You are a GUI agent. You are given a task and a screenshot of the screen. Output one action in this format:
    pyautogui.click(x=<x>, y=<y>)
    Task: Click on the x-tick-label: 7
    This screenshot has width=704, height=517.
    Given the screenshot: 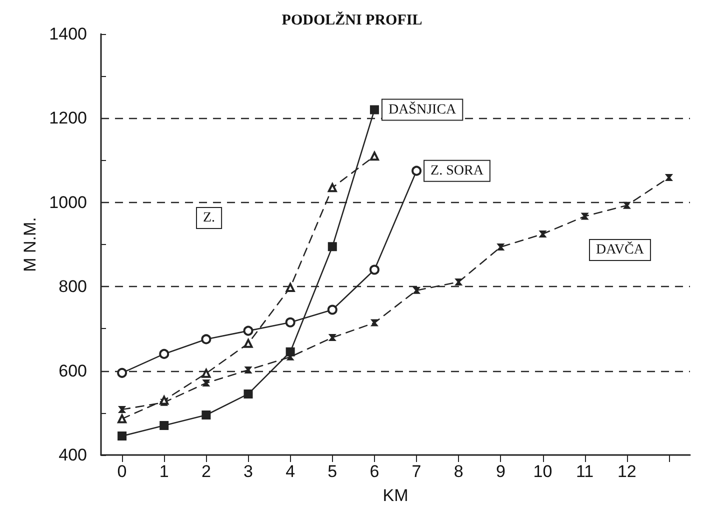 What is the action you would take?
    pyautogui.click(x=417, y=471)
    